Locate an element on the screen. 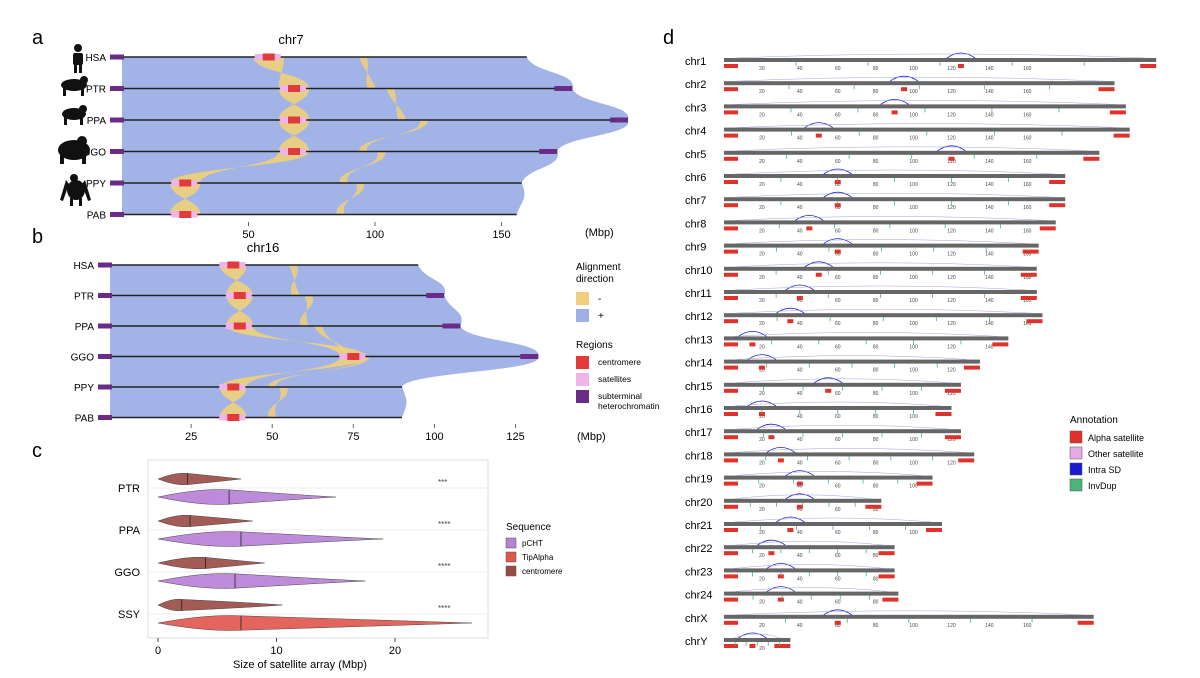 This screenshot has height=678, width=1200. significance-label: *** is located at coordinates (442, 482).